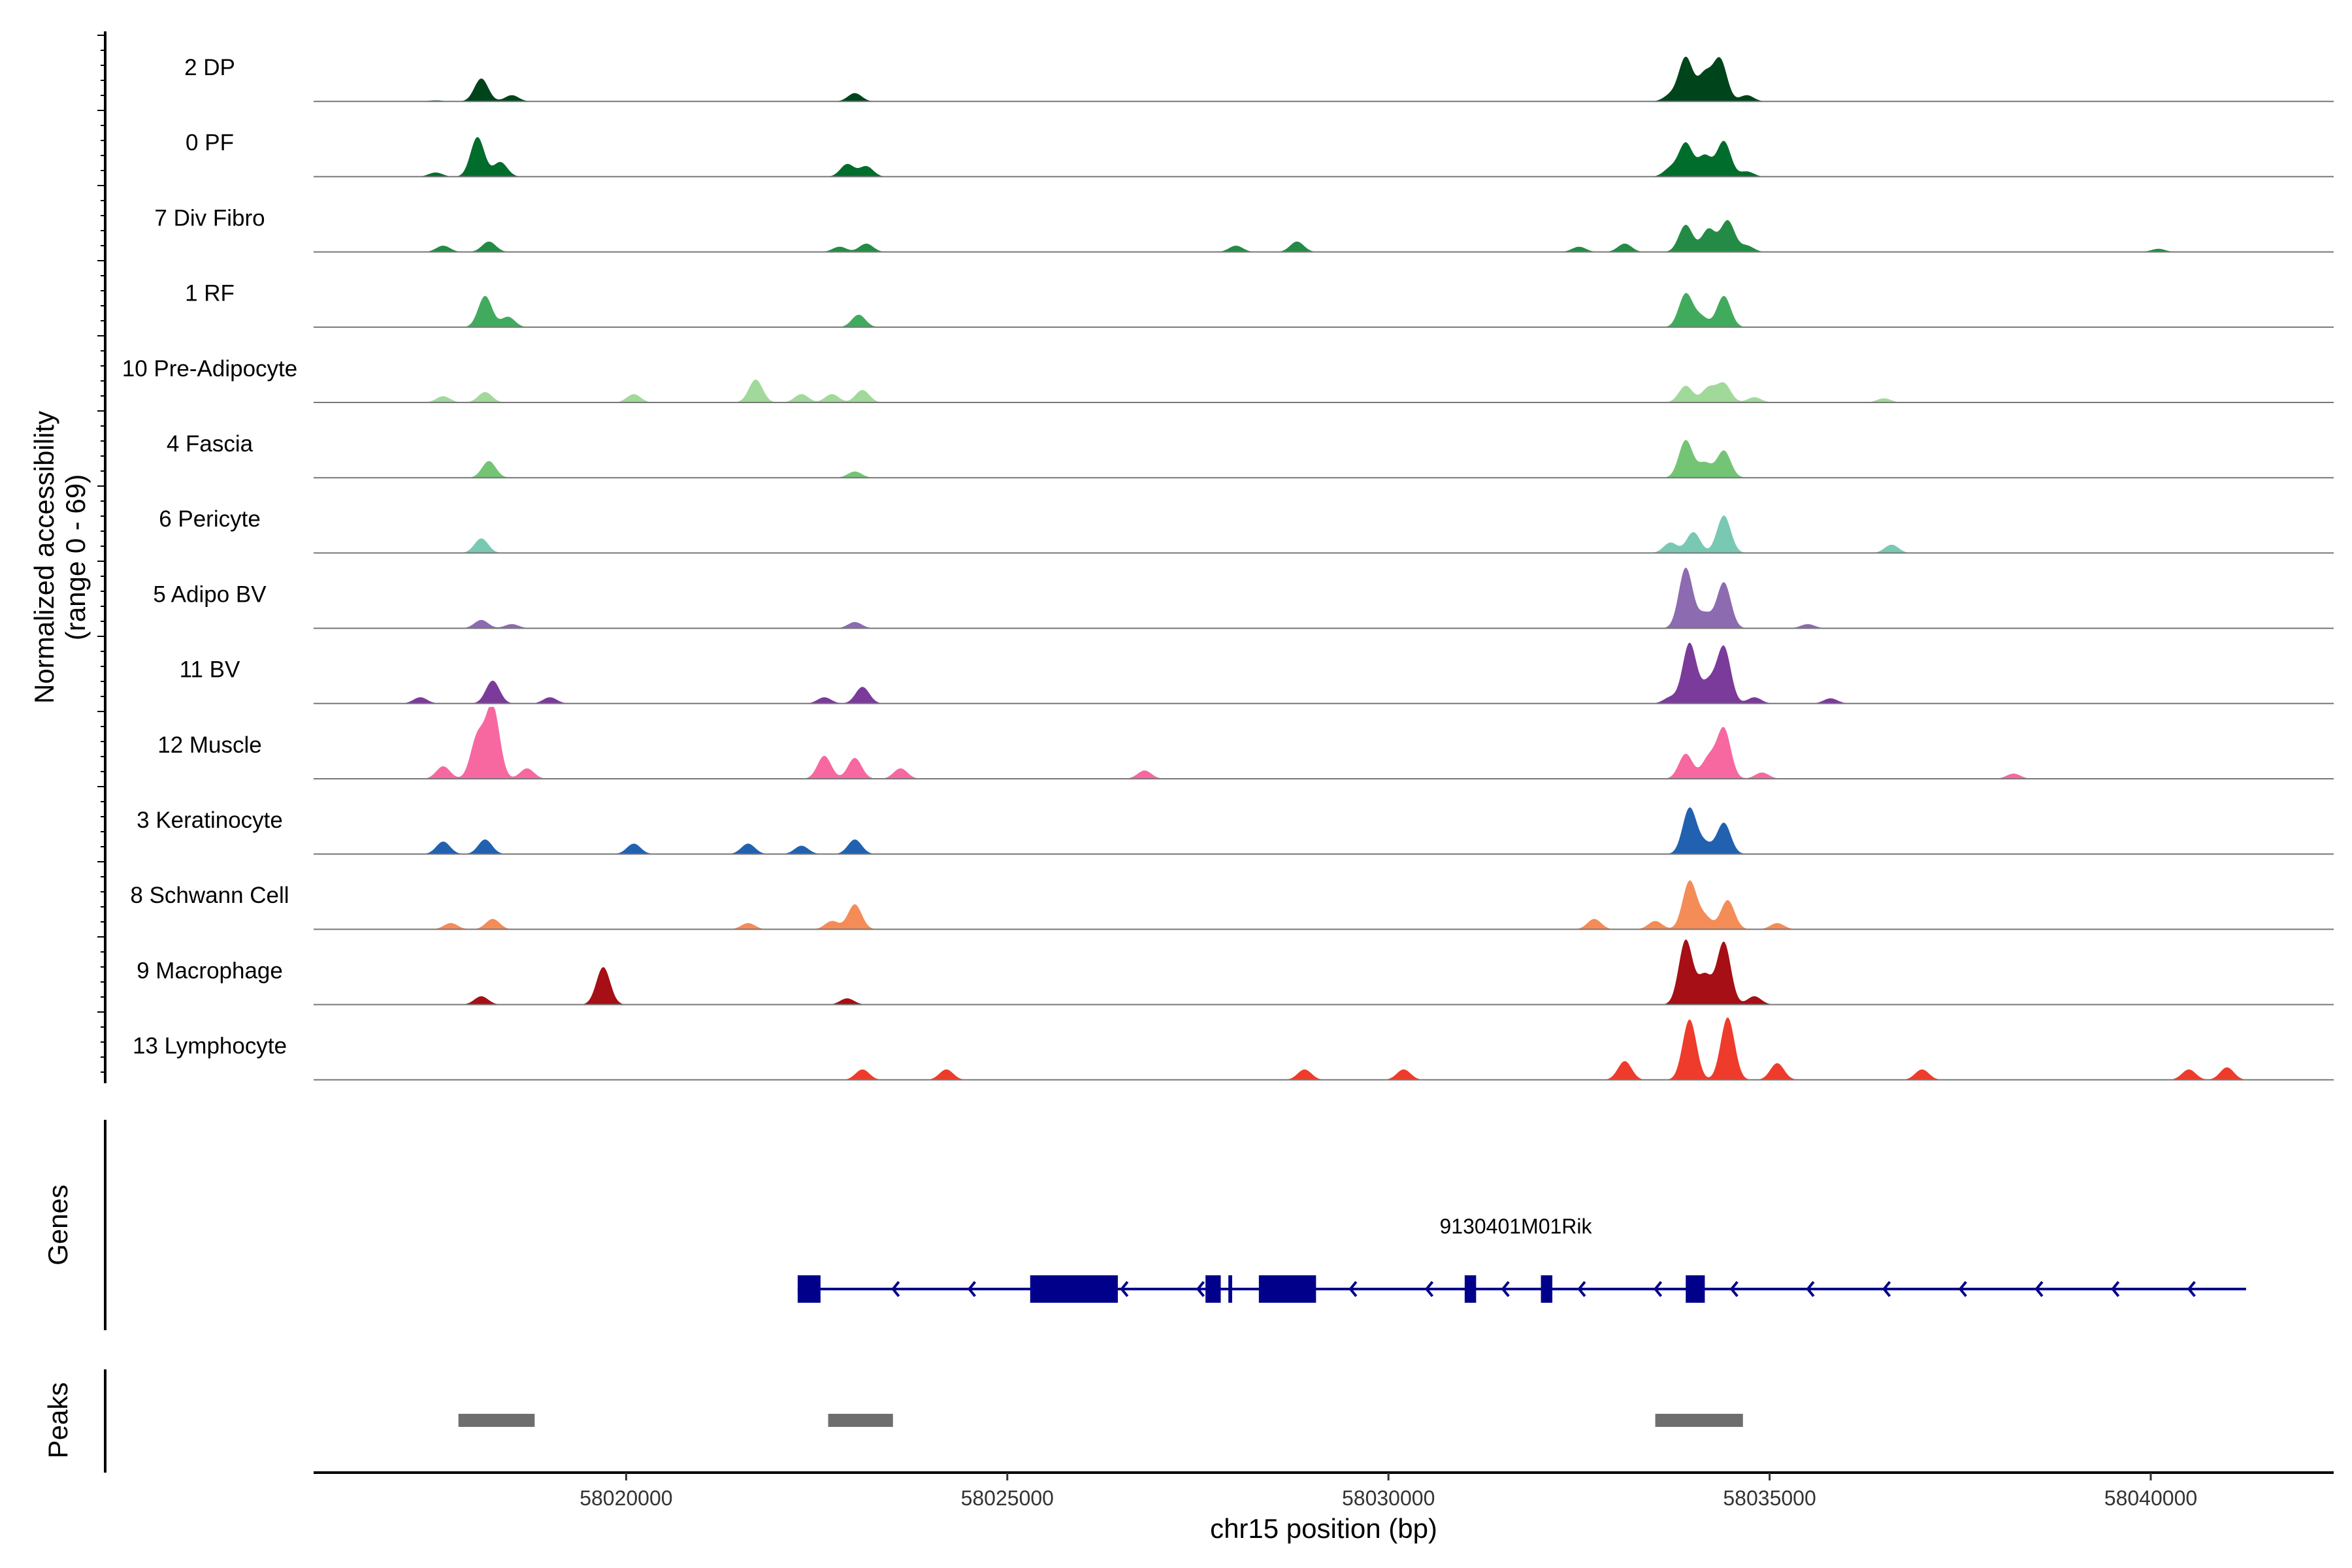 This screenshot has height=1568, width=2352. Describe the element at coordinates (209, 745) in the screenshot. I see `track-label: 12 Muscle` at that location.